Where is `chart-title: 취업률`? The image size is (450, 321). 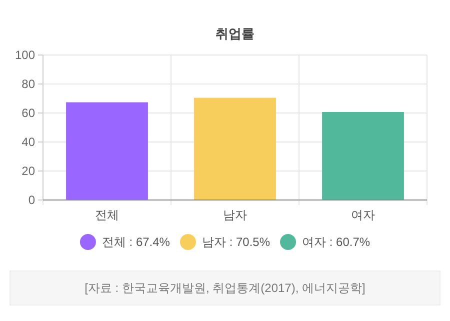
chart-title: 취업률 is located at coordinates (235, 33).